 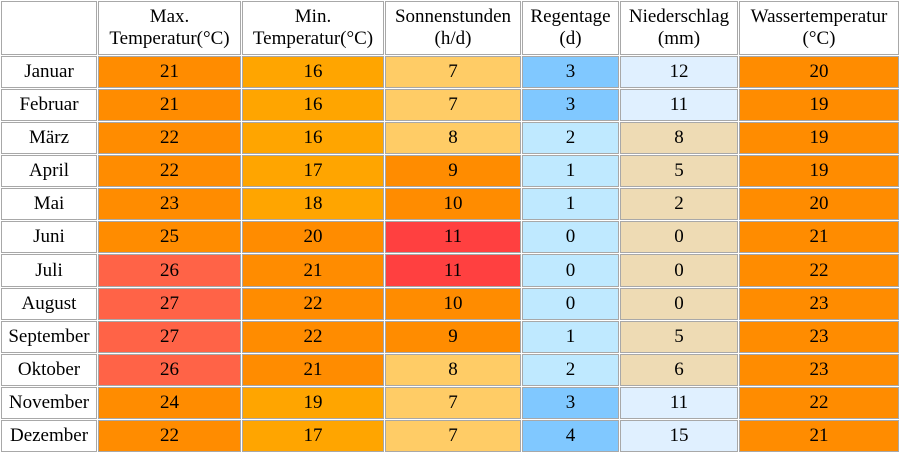 I want to click on value-cell: 27, so click(x=169, y=303).